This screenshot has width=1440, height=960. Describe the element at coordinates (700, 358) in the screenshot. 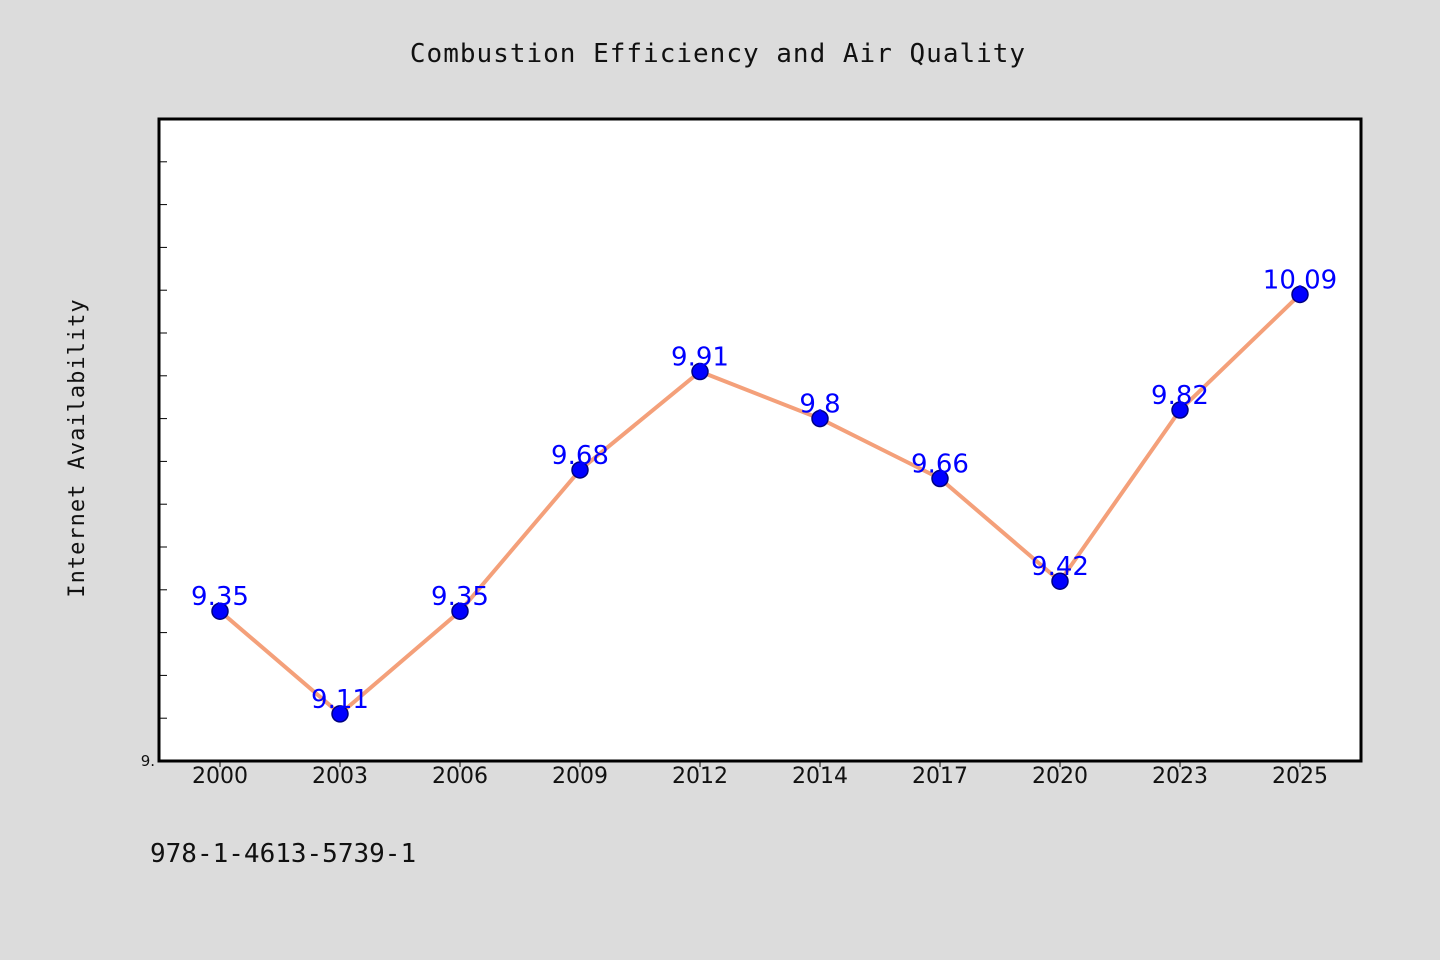

I see `data-label: 9.91` at that location.